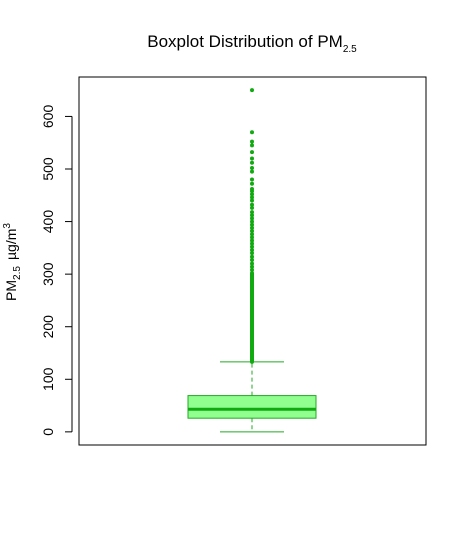  Describe the element at coordinates (350, 49) in the screenshot. I see `chart-title-subscript: 2.5` at that location.